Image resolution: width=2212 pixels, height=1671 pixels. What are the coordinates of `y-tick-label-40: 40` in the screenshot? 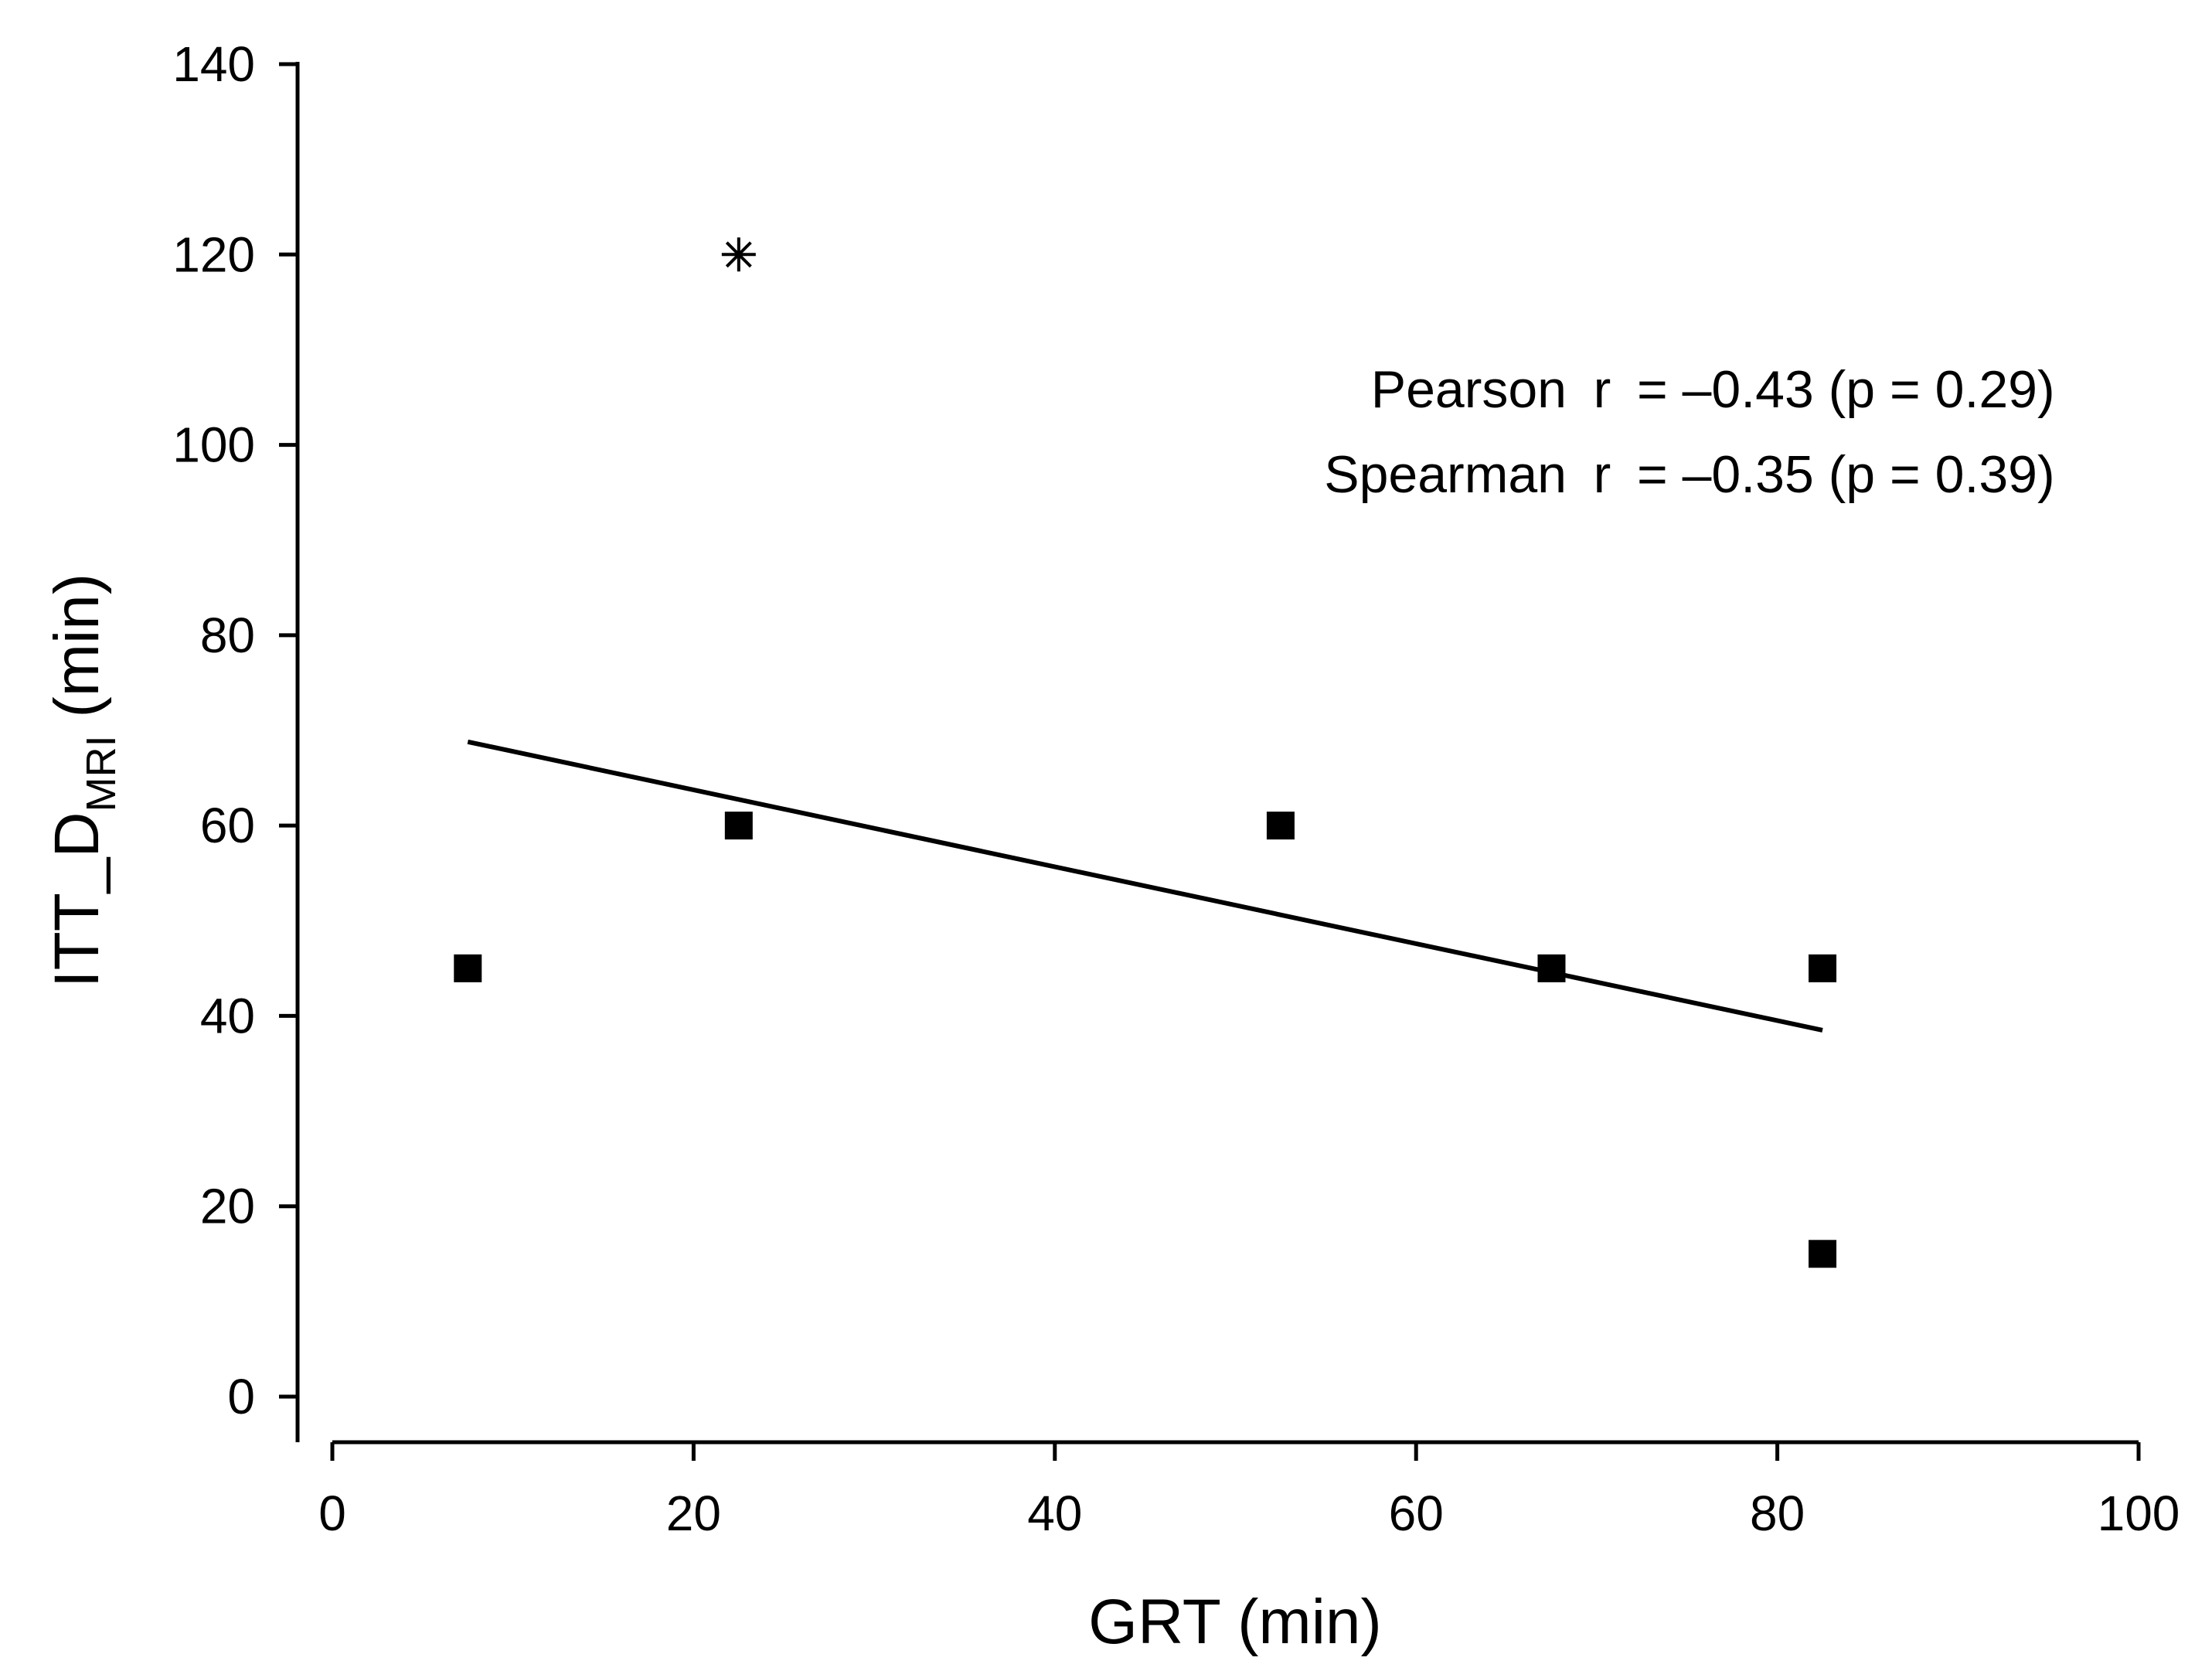 It's located at (227, 1015).